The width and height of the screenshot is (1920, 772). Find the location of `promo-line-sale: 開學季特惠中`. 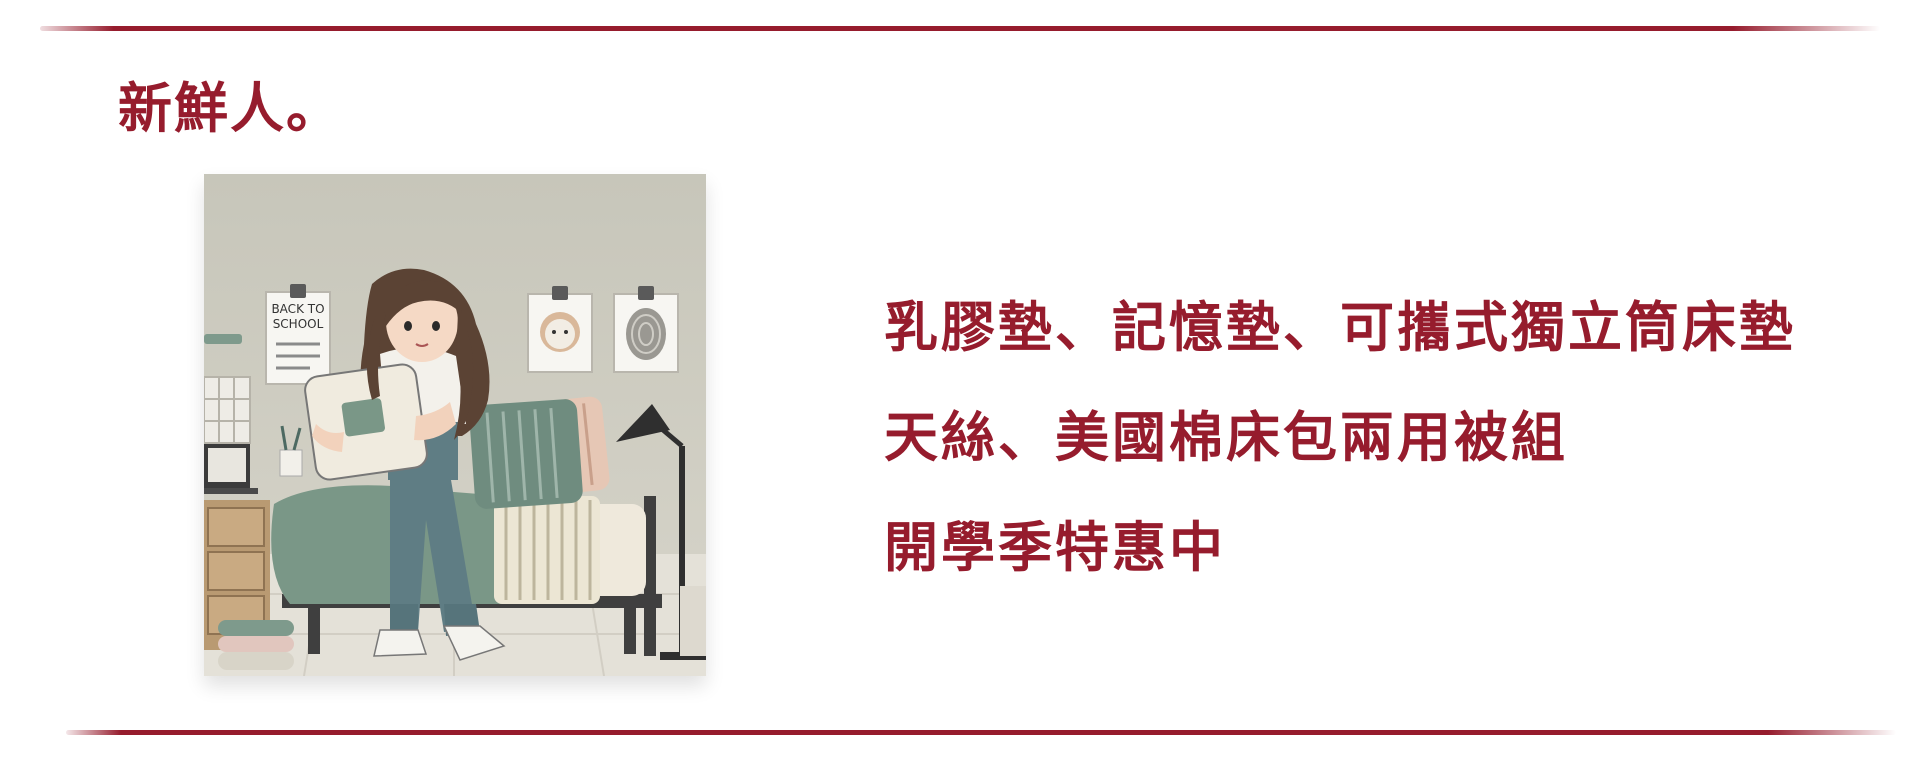

promo-line-sale: 開學季特惠中 is located at coordinates (1055, 547).